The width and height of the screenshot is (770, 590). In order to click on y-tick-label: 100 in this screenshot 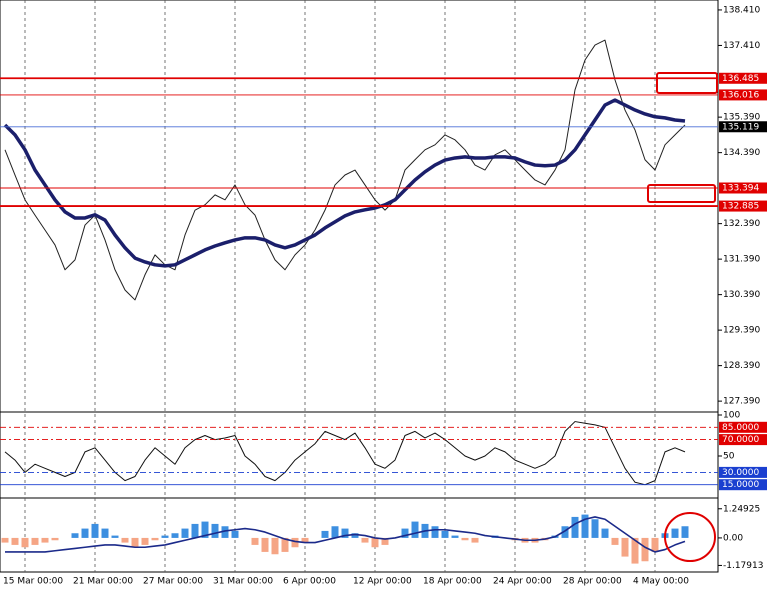, I will do `click(731, 416)`.